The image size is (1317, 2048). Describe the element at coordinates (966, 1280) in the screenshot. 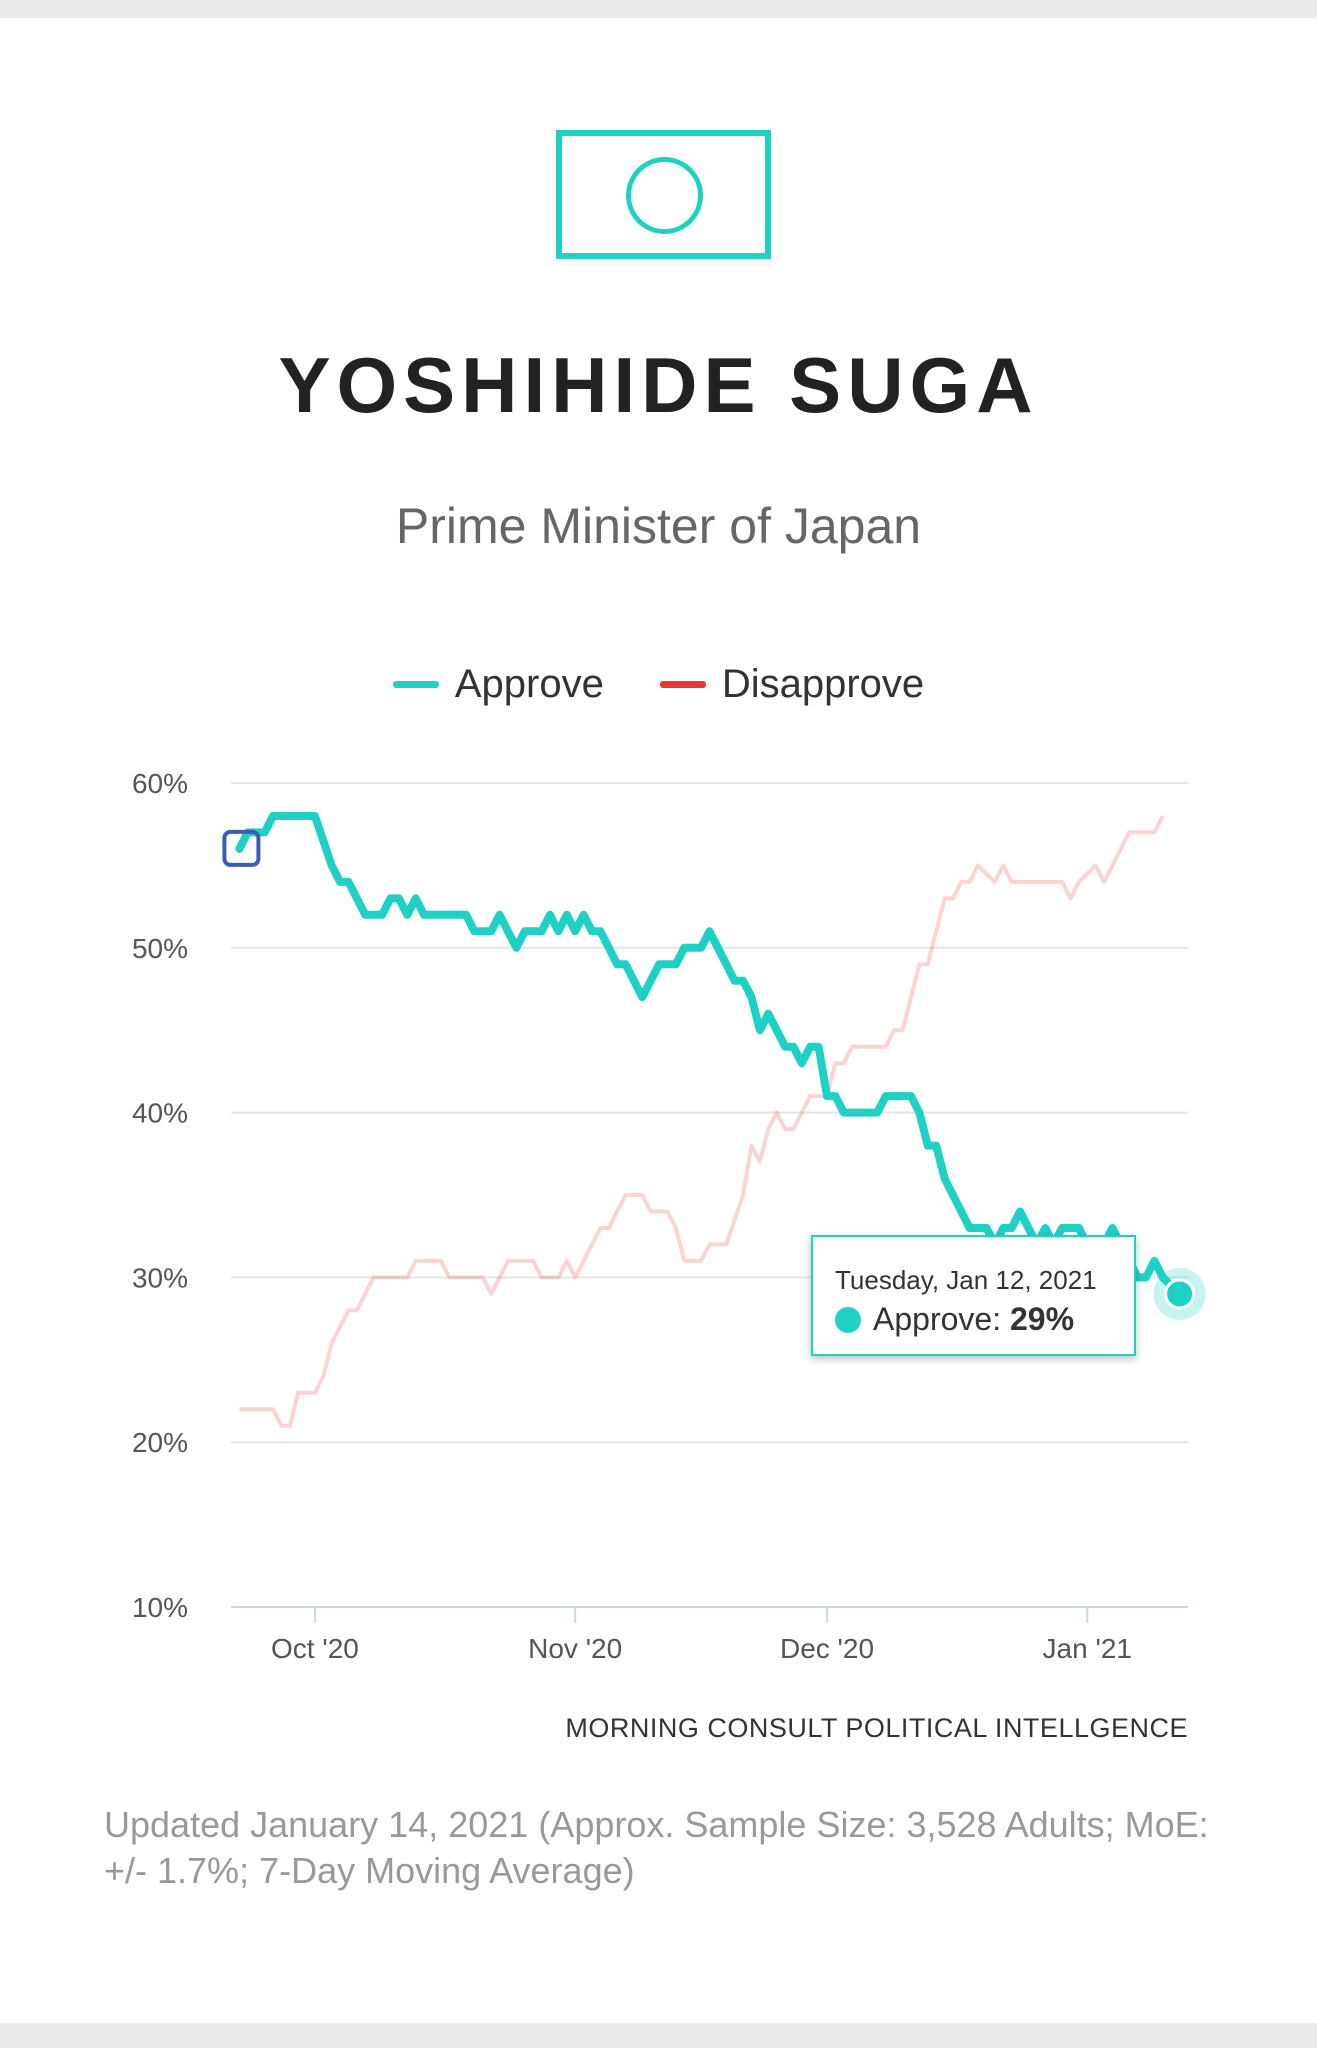

I see `tooltip-date: Tuesday, Jan 12, 2021` at that location.